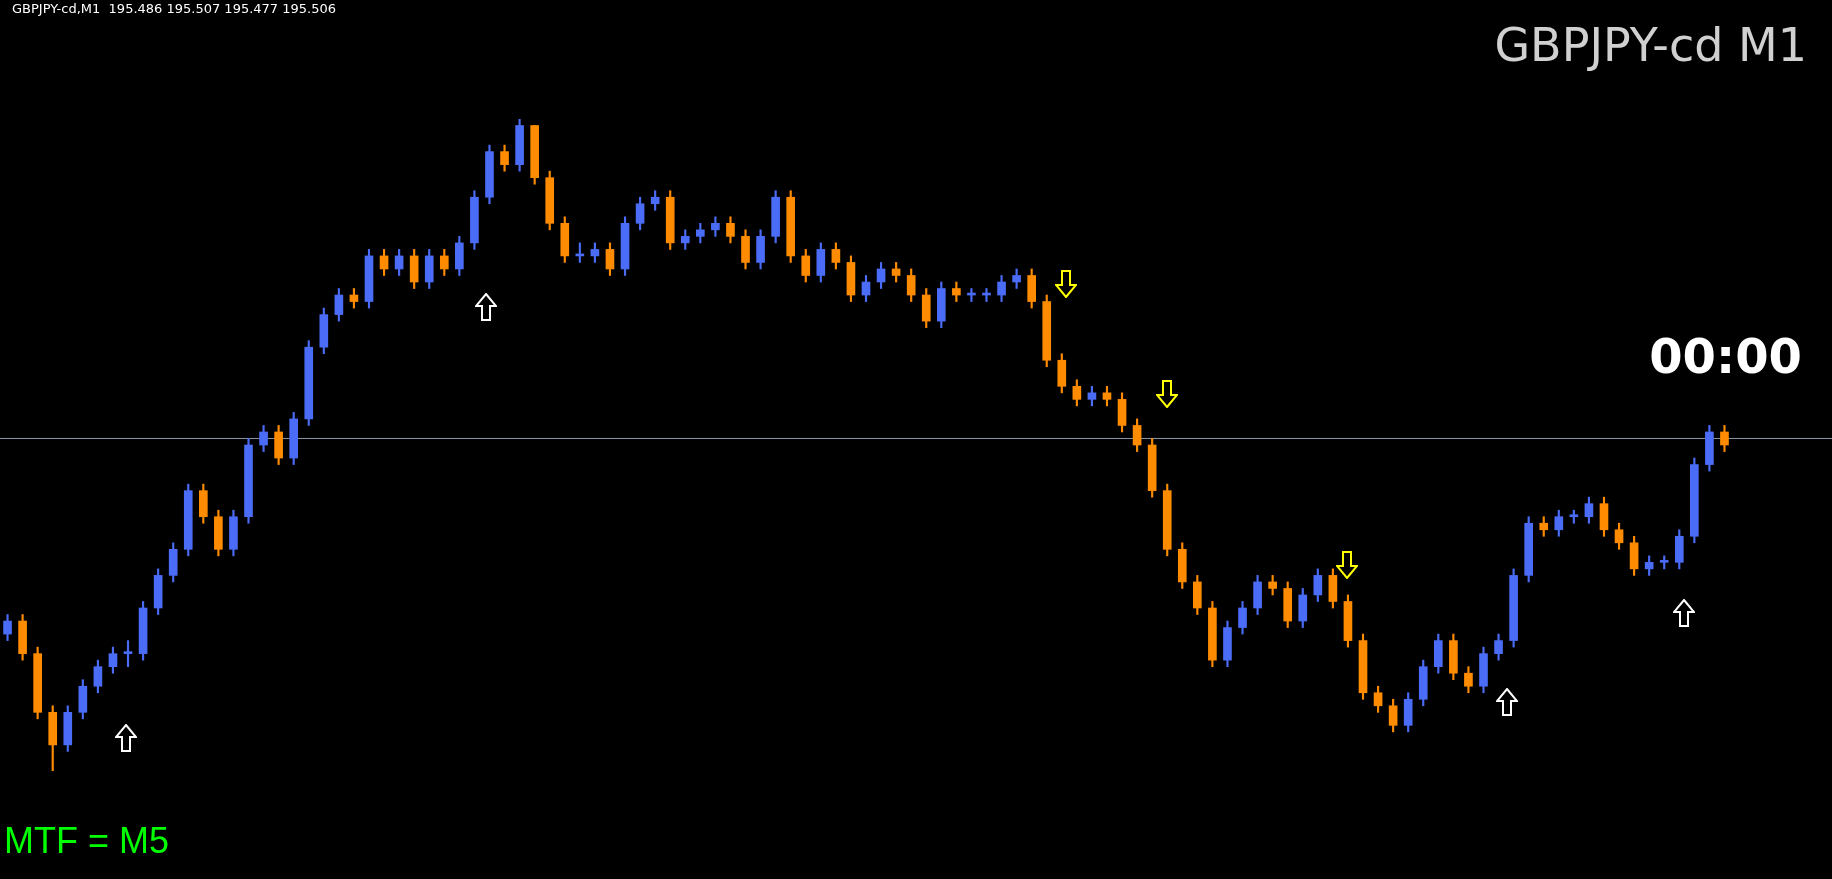  Describe the element at coordinates (1725, 356) in the screenshot. I see `annotation: 00:00` at that location.